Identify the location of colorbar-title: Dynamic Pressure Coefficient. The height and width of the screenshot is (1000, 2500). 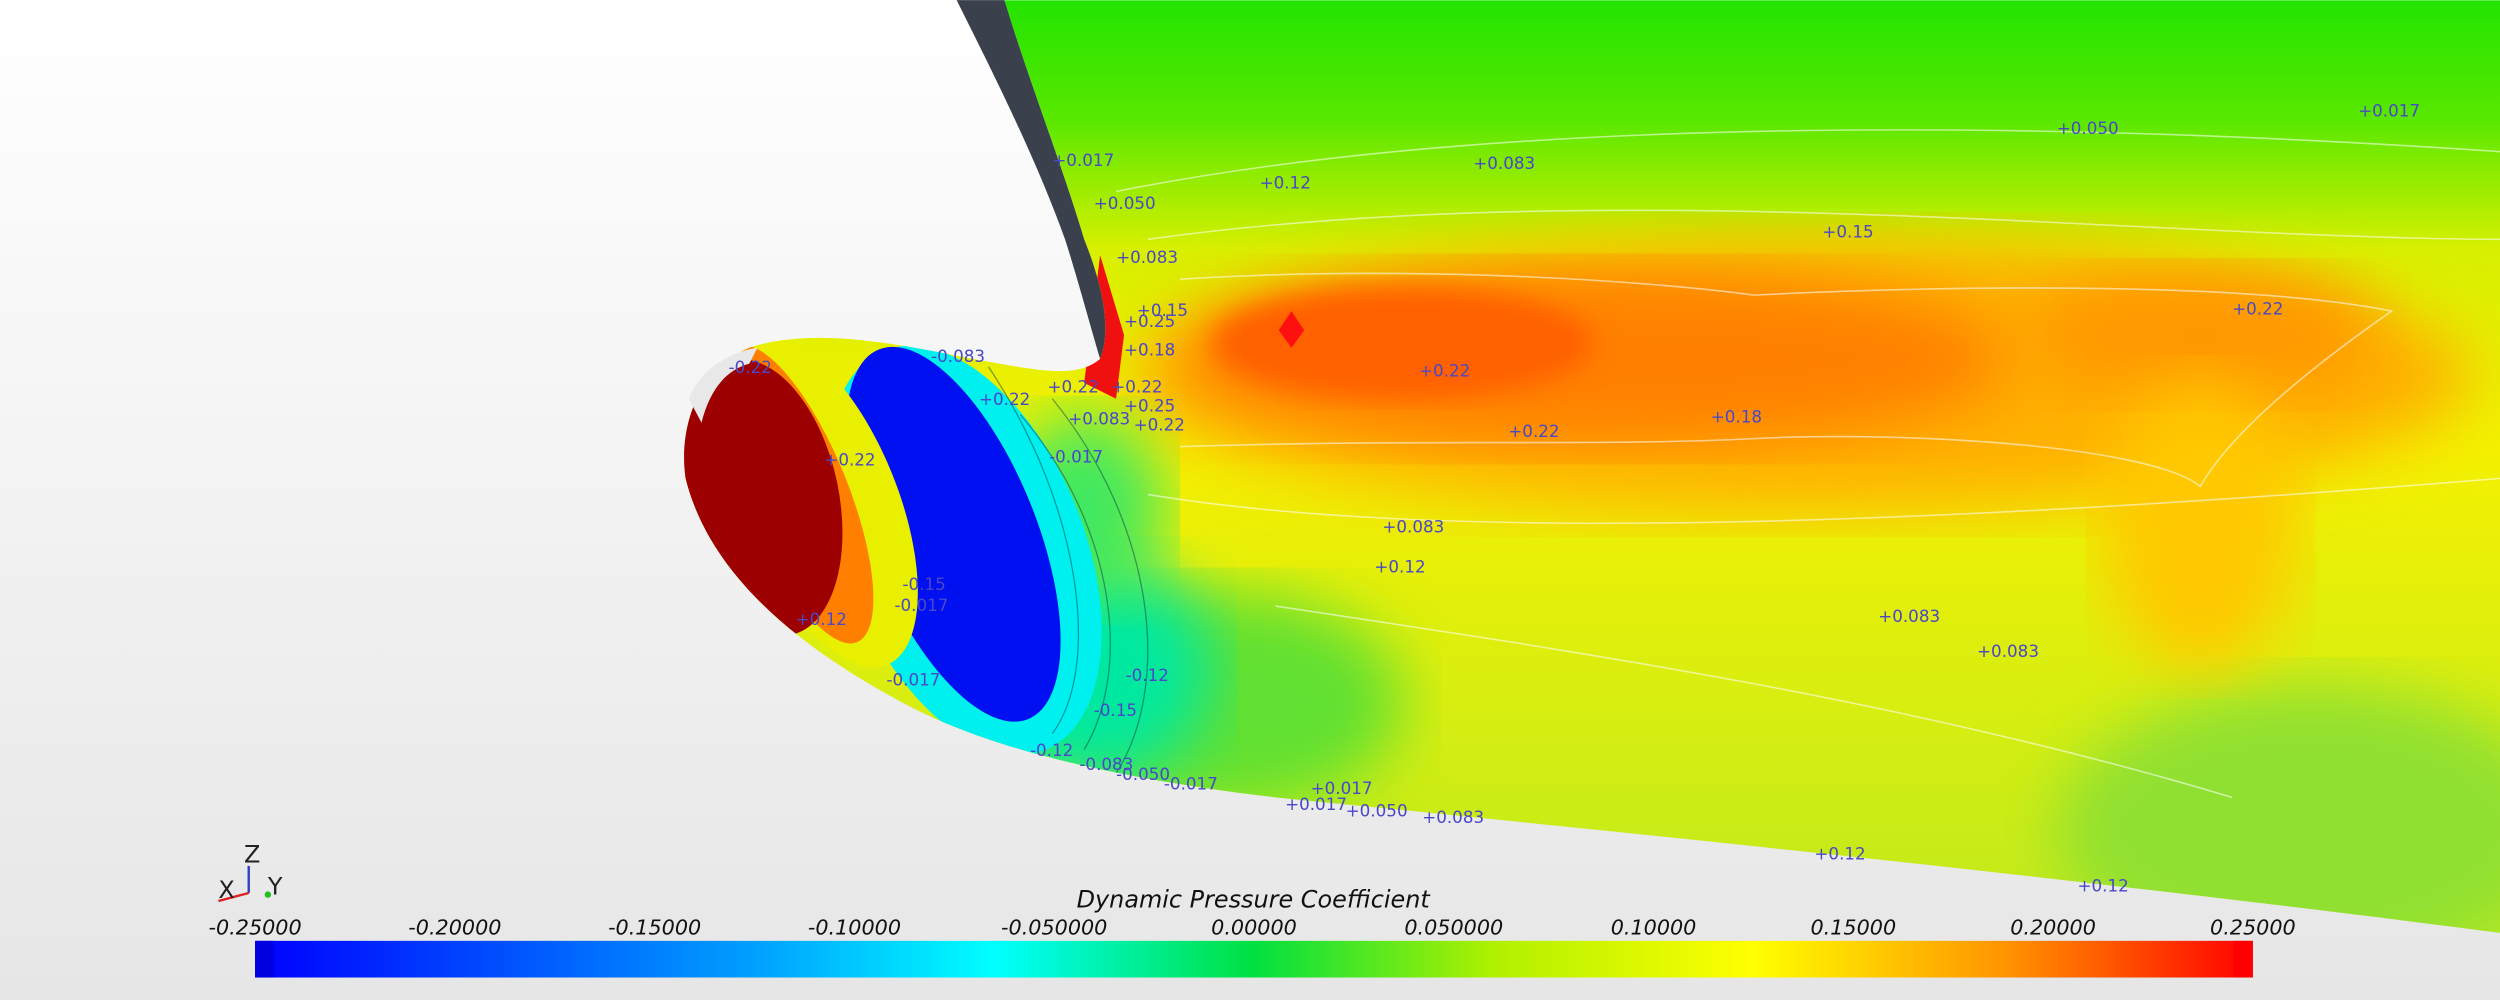
(1254, 899).